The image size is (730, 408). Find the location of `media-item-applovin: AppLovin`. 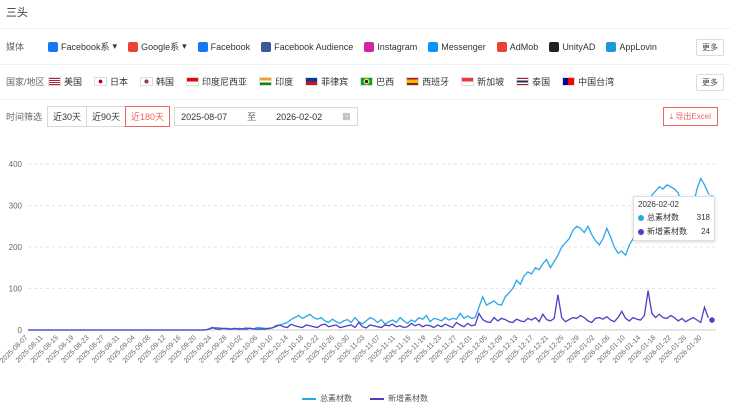

media-item-applovin: AppLovin is located at coordinates (631, 46).